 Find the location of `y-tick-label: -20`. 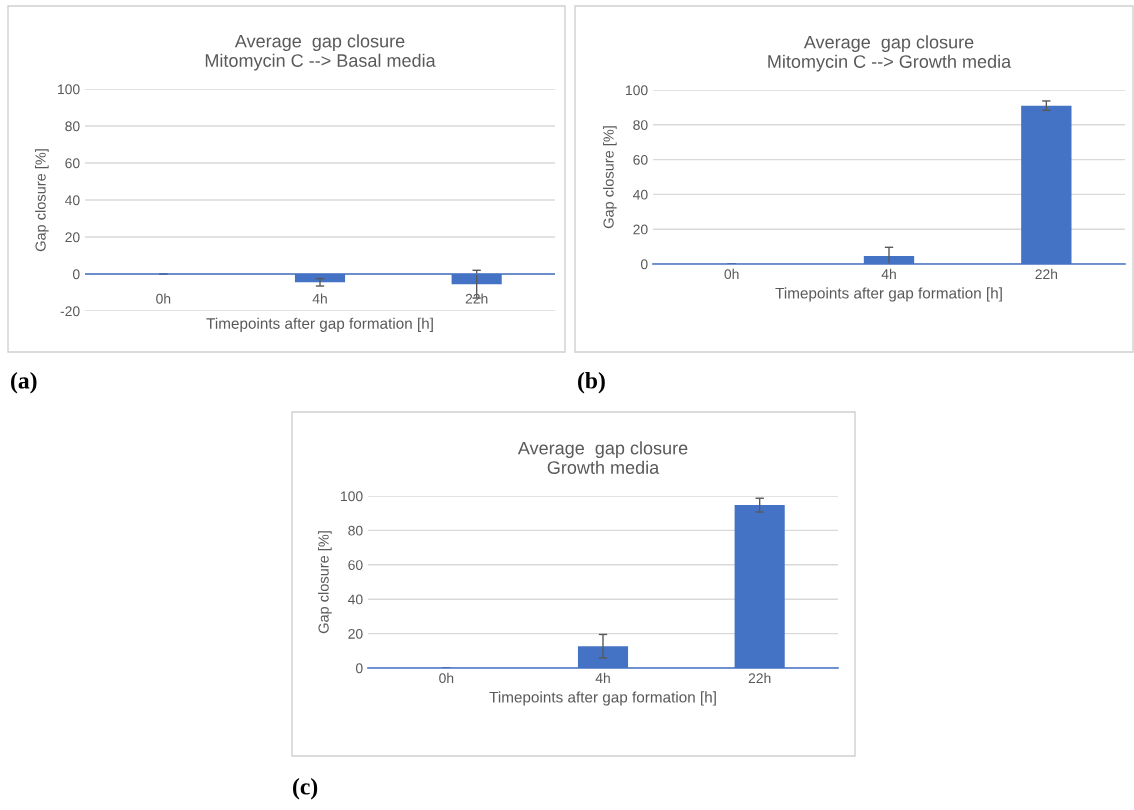

y-tick-label: -20 is located at coordinates (70, 311).